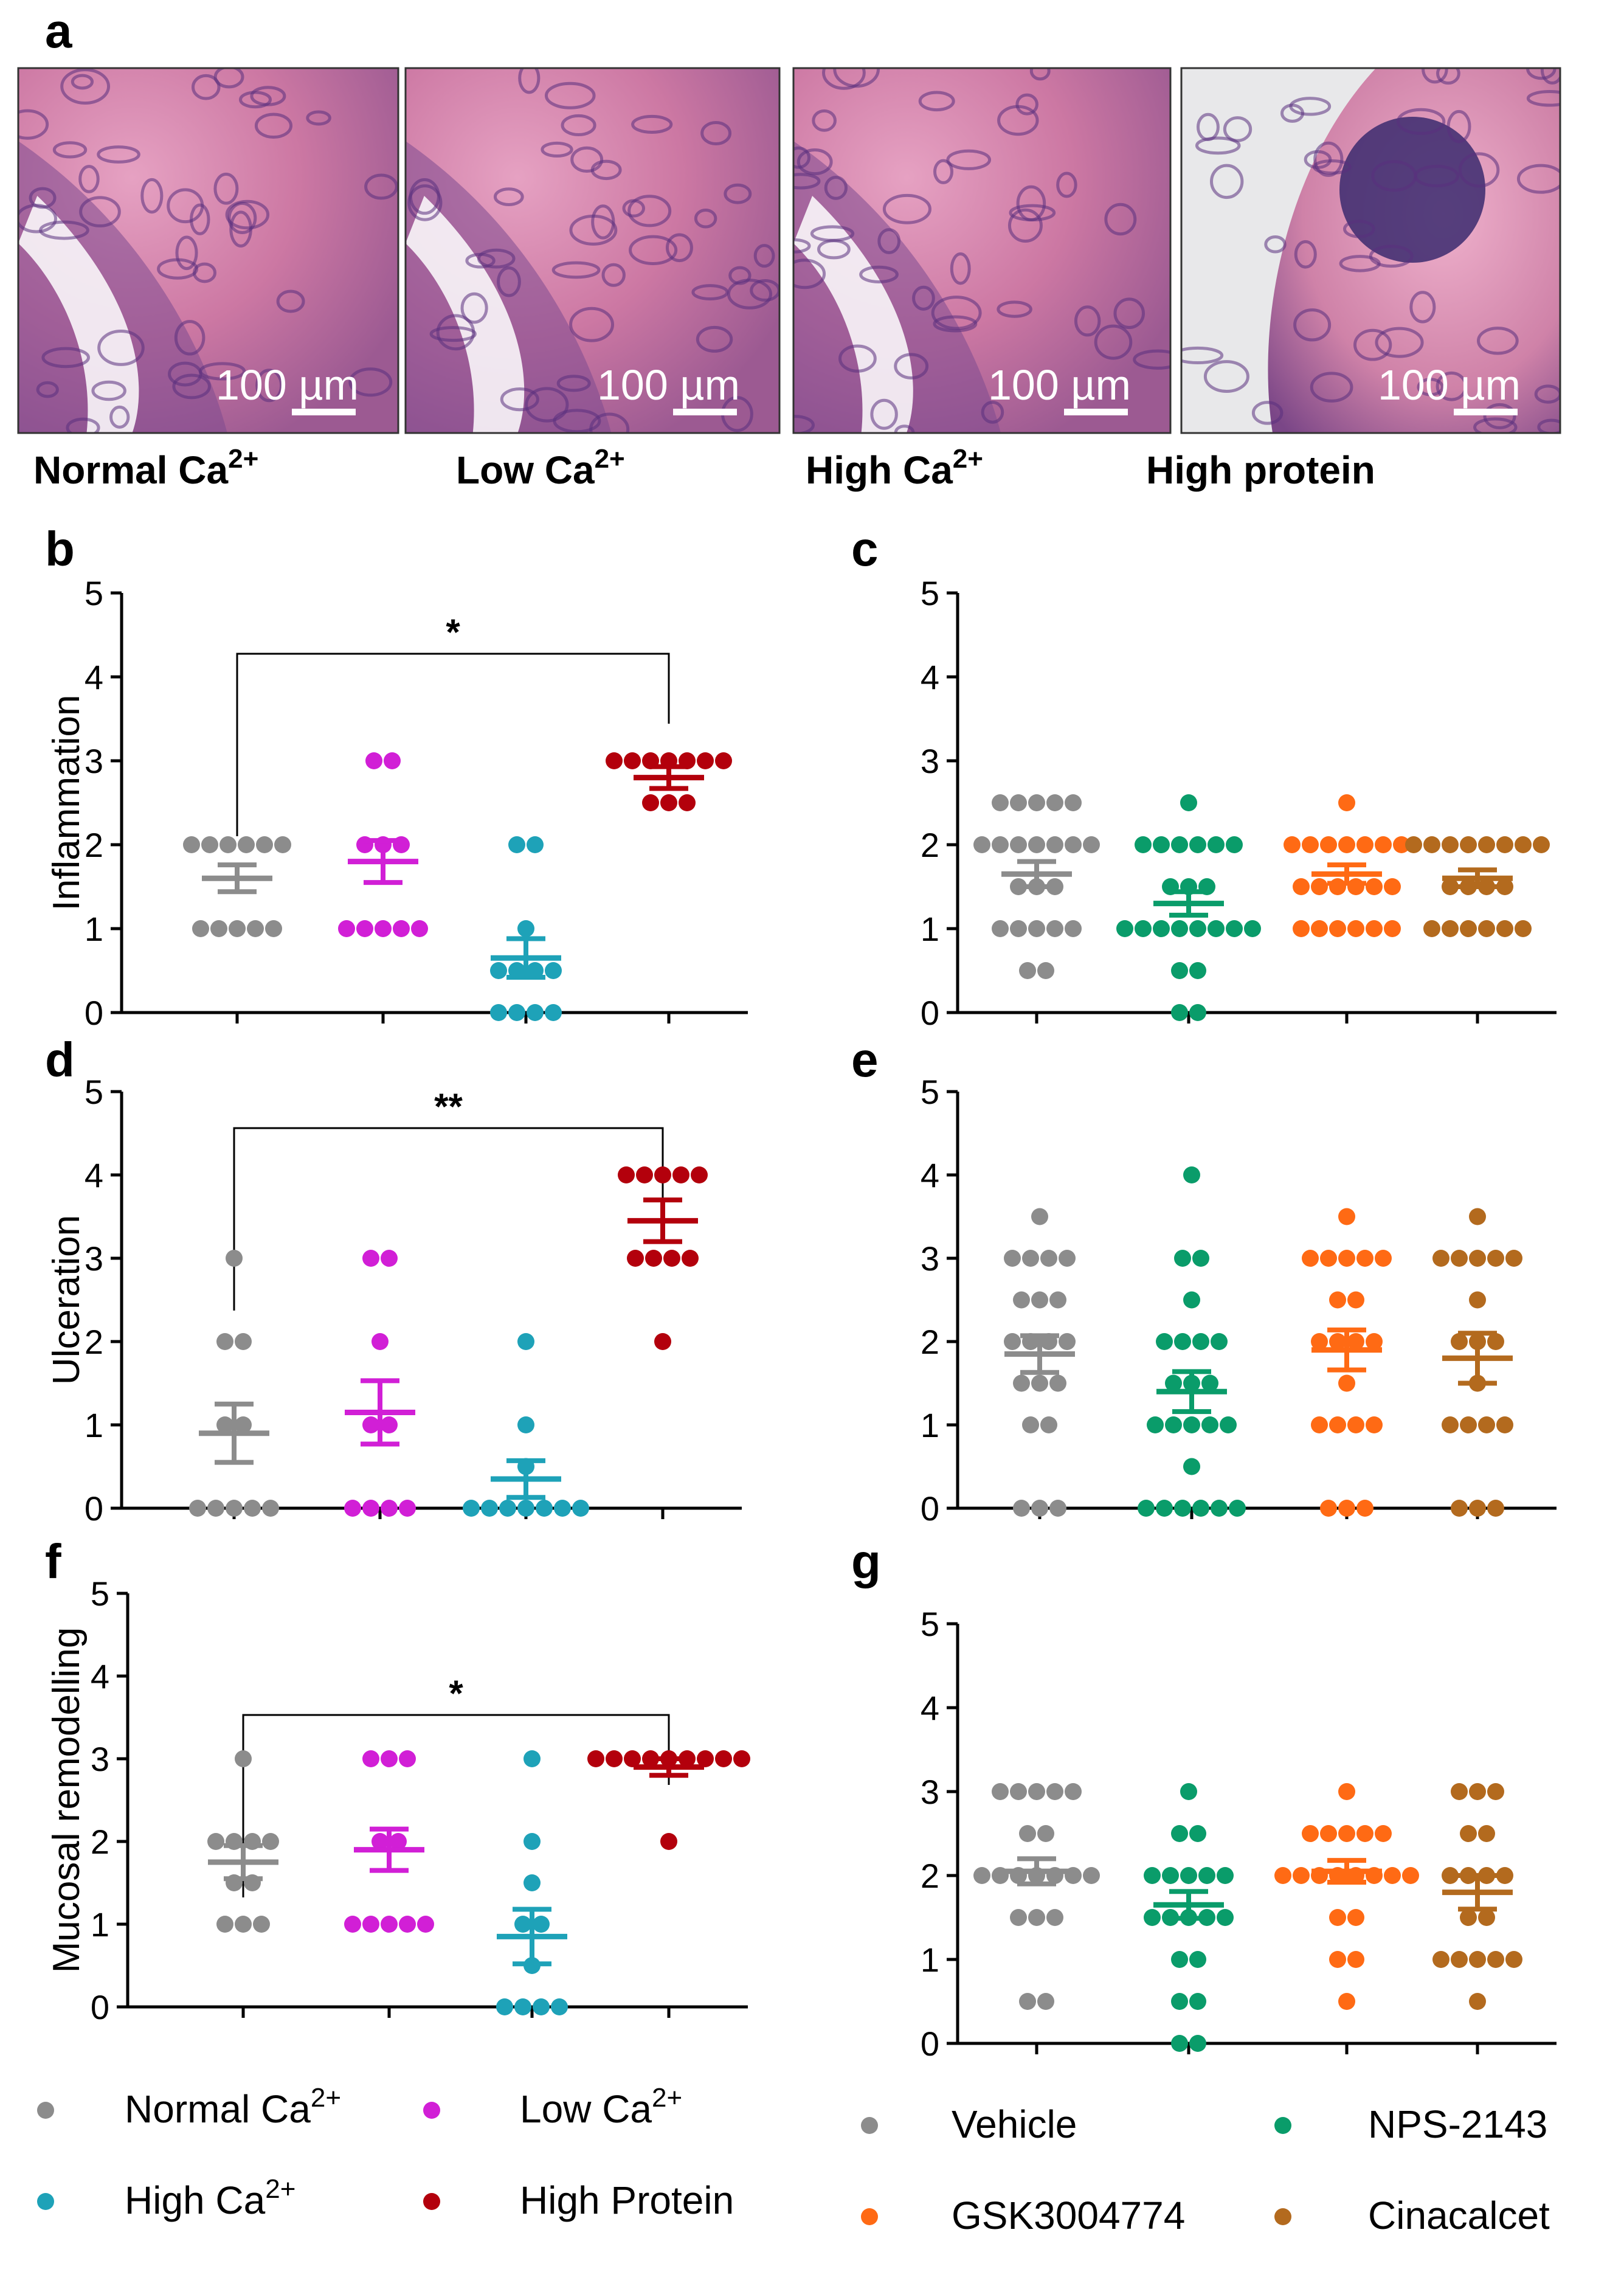  What do you see at coordinates (431, 2201) in the screenshot?
I see `legend-marker-protein` at bounding box center [431, 2201].